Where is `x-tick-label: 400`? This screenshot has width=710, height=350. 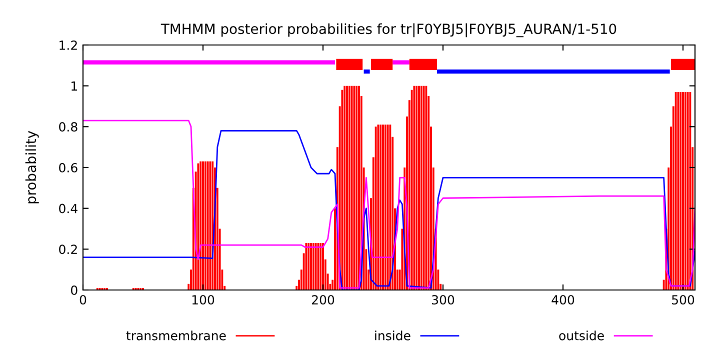 x-tick-label: 400 is located at coordinates (563, 300).